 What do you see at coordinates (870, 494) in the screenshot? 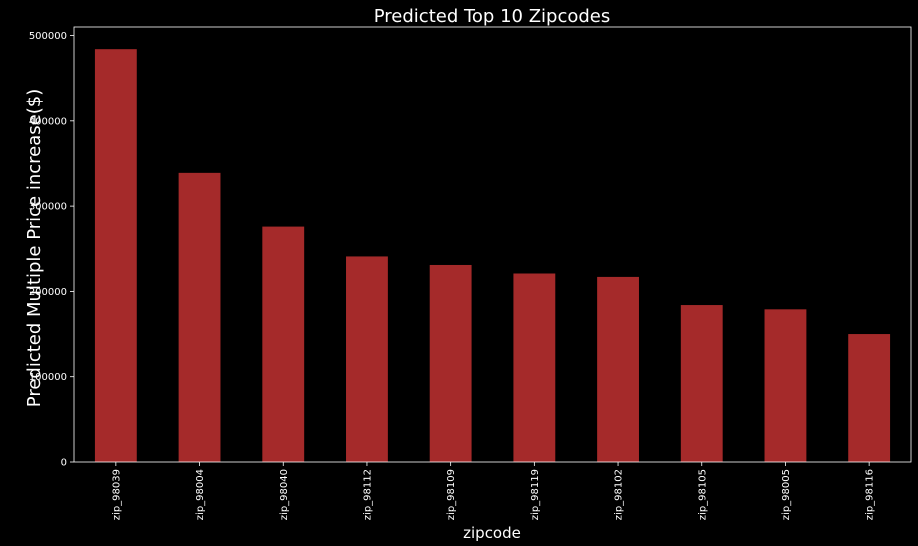
I see `x-tick-label: zip_98116` at bounding box center [870, 494].